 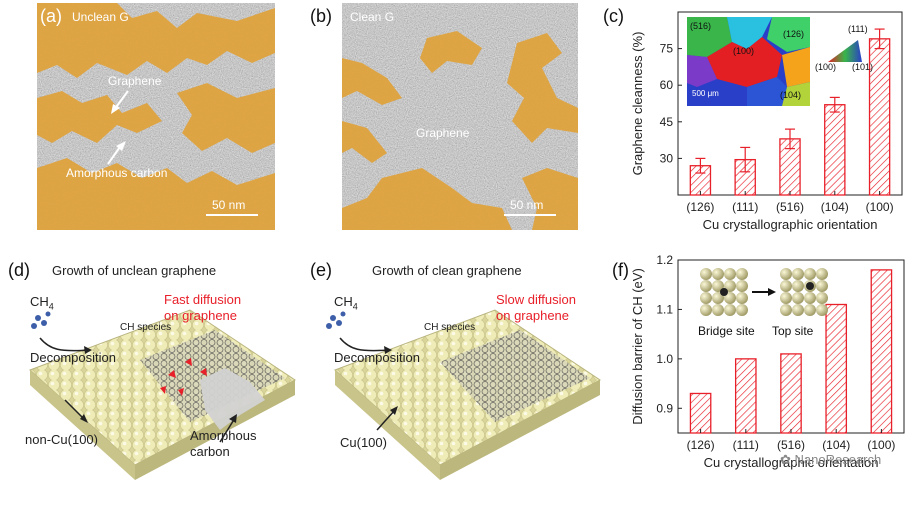 What do you see at coordinates (201, 315) in the screenshot?
I see `fast-diffusion-line2: on graphene` at bounding box center [201, 315].